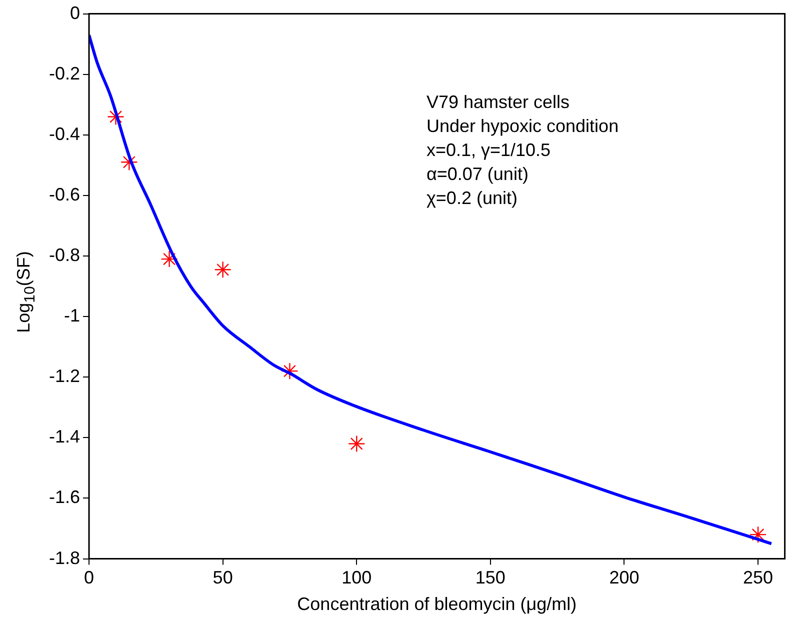  What do you see at coordinates (437, 604) in the screenshot?
I see `x-axis-title: Concentration of bleomycin (μg/ml)` at bounding box center [437, 604].